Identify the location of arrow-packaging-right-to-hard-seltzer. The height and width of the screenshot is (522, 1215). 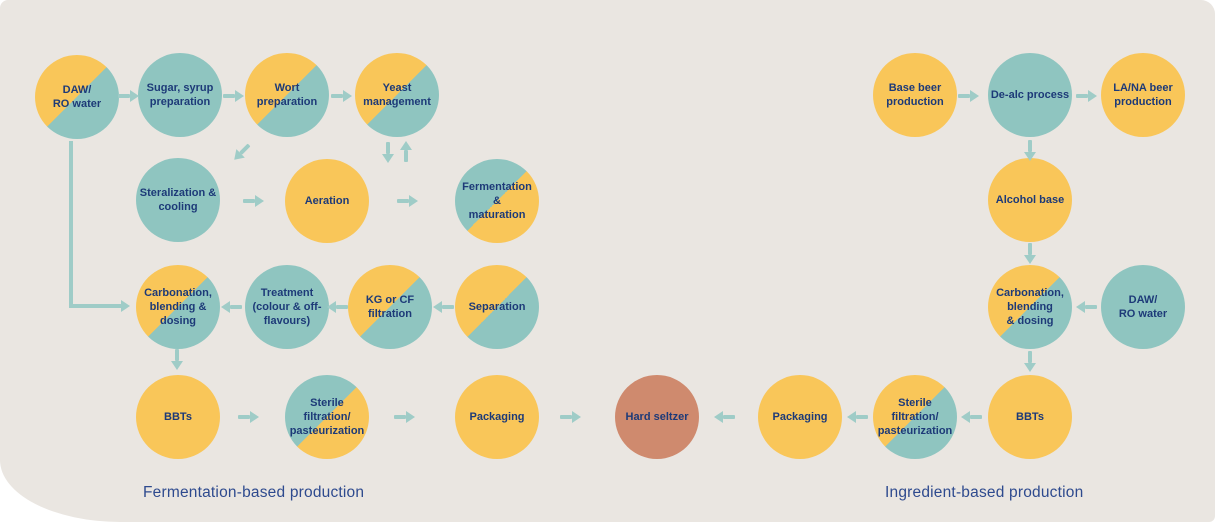
(725, 417).